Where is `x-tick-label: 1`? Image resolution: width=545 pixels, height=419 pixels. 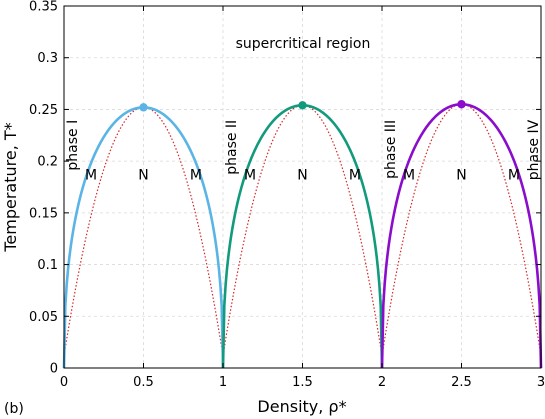 x-tick-label: 1 is located at coordinates (223, 382).